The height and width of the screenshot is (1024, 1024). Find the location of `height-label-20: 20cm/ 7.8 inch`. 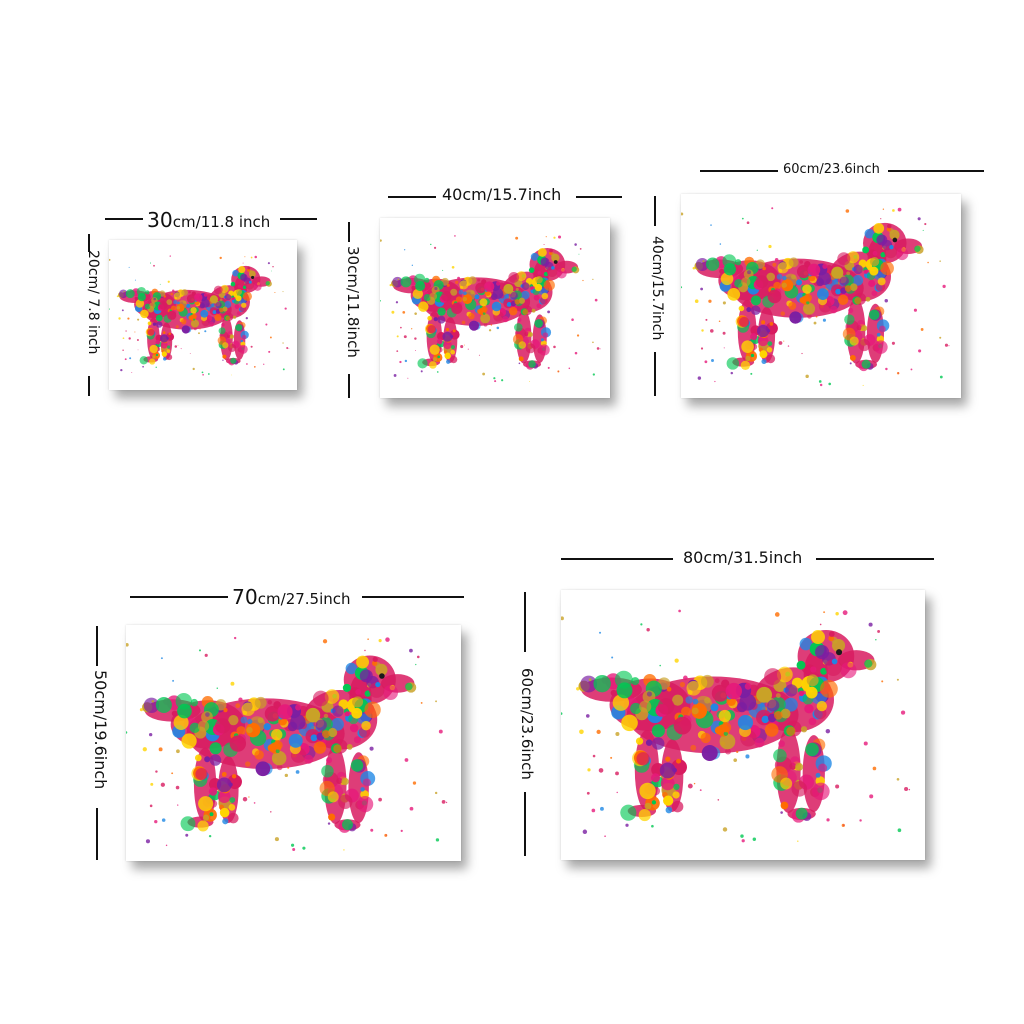

height-label-20: 20cm/ 7.8 inch is located at coordinates (93, 302).